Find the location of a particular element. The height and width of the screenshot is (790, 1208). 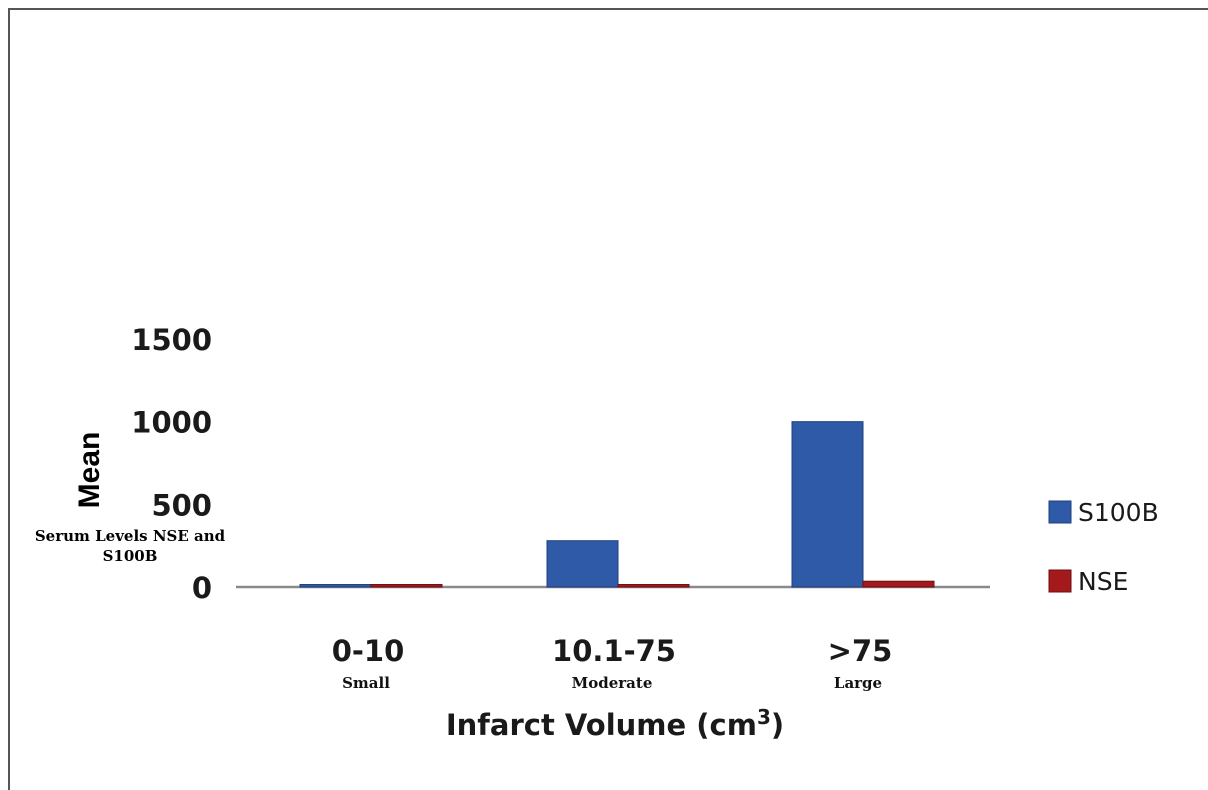

y-axis-tick-labels: 0 500 1000 1500 is located at coordinates (171, 464).